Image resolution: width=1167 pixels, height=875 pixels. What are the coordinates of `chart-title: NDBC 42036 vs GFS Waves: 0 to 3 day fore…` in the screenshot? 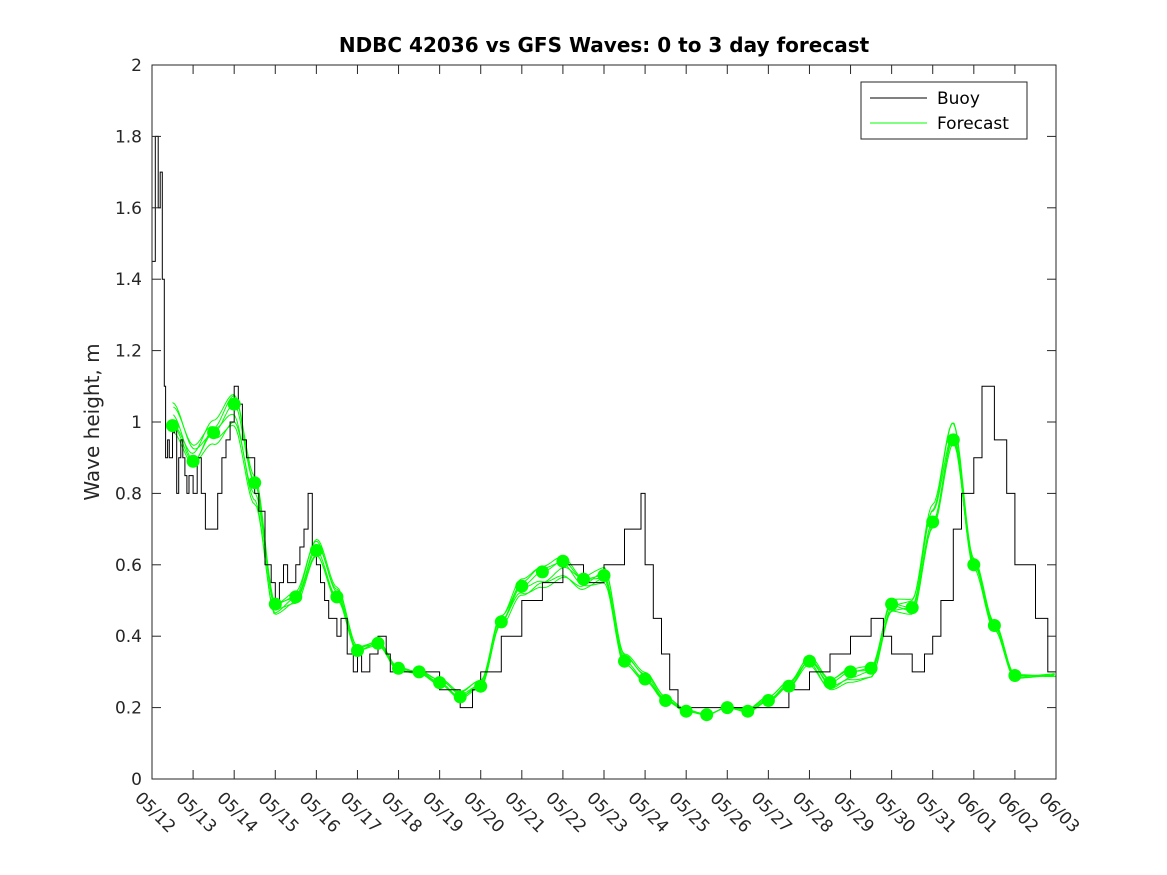 It's located at (604, 45).